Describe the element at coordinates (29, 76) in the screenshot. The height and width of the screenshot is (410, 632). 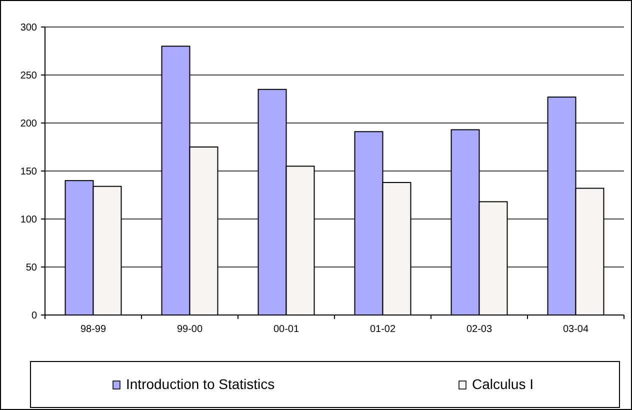
I see `y-tick-label: 250` at that location.